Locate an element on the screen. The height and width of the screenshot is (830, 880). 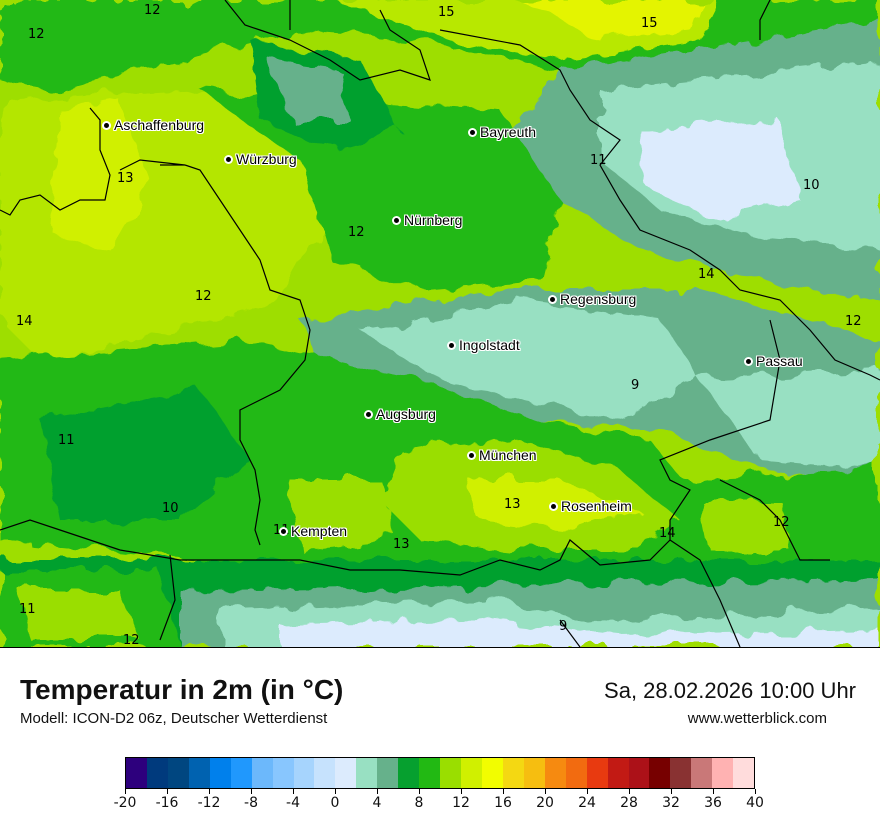
city-marker: Augsburg is located at coordinates (401, 414).